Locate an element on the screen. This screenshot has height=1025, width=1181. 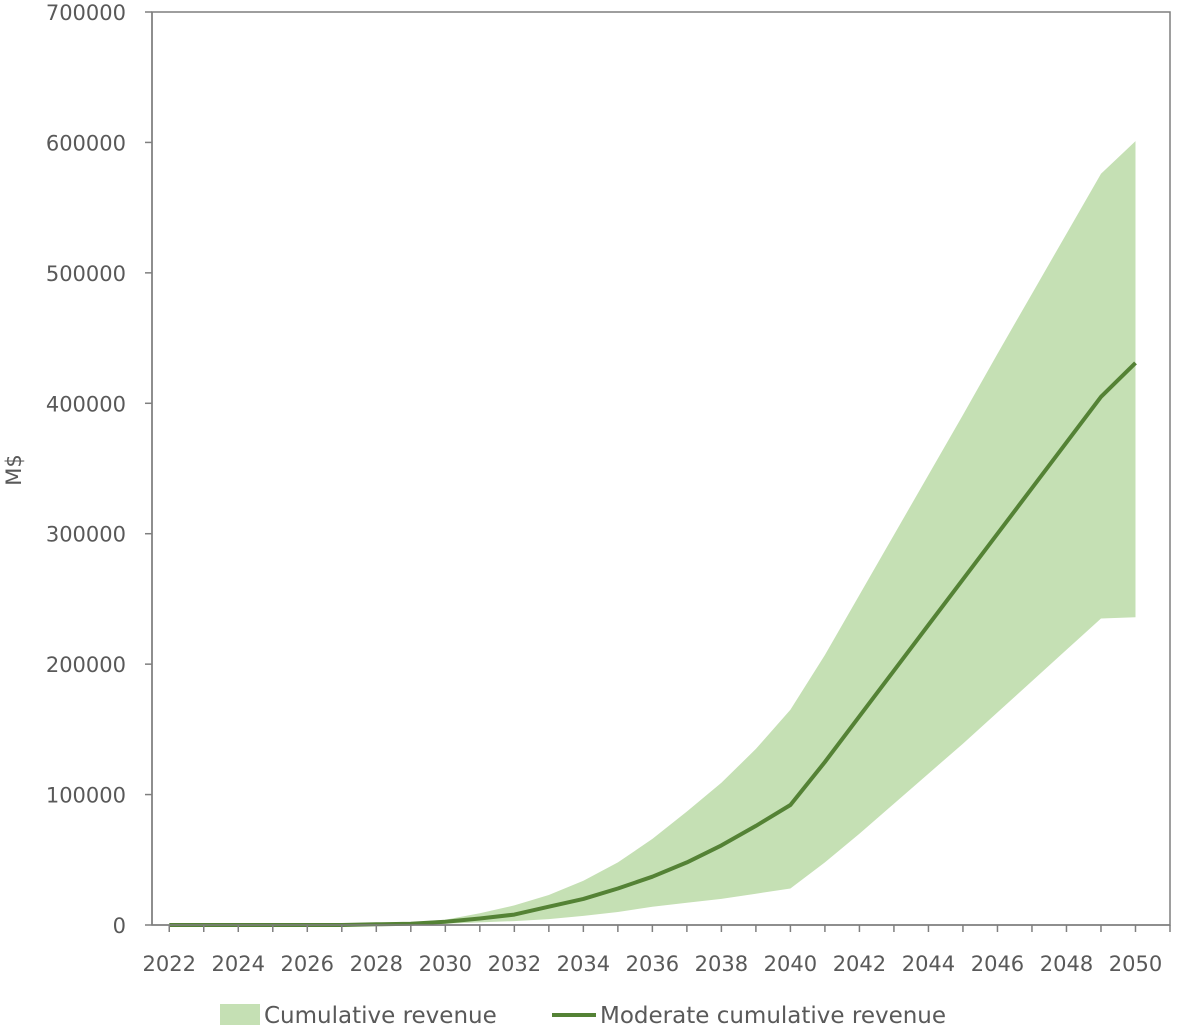
x-tick-label: 2038 is located at coordinates (721, 964).